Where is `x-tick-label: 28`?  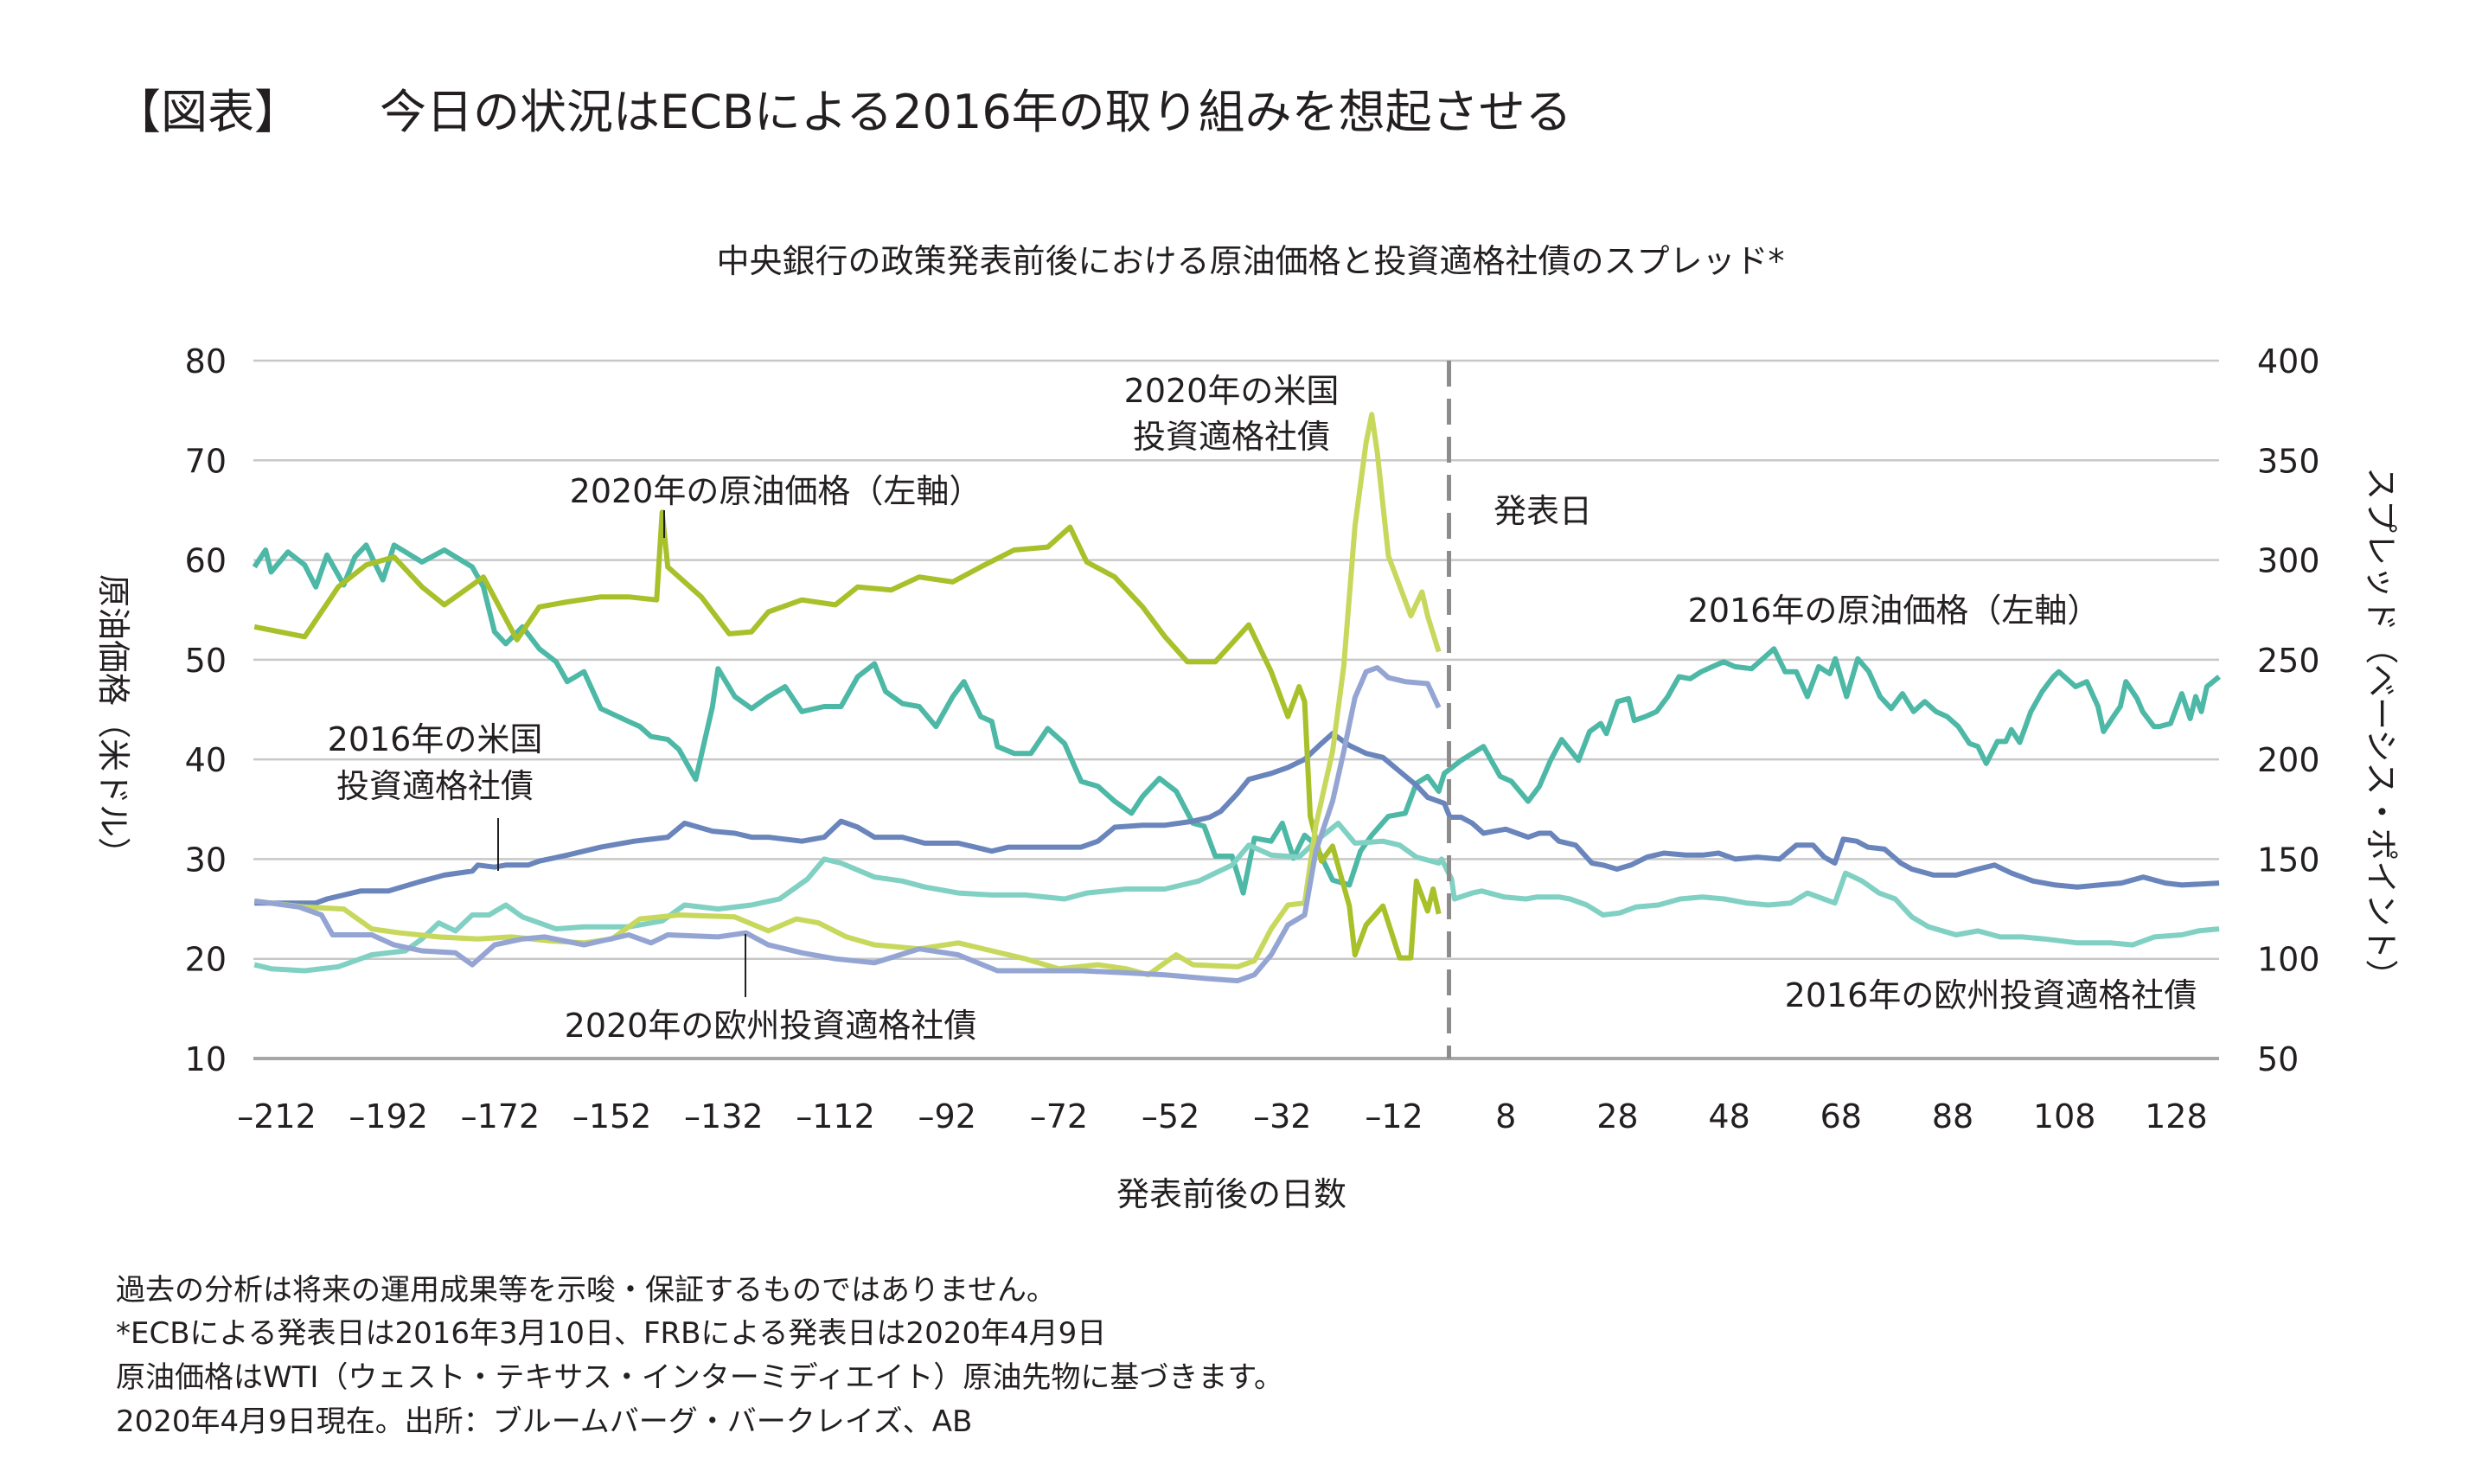
x-tick-label: 28 is located at coordinates (1617, 1116).